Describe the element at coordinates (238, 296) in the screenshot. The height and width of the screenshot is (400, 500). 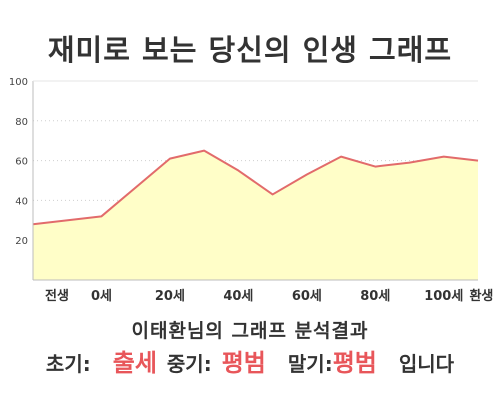
I see `x-tick-label: 40세` at that location.